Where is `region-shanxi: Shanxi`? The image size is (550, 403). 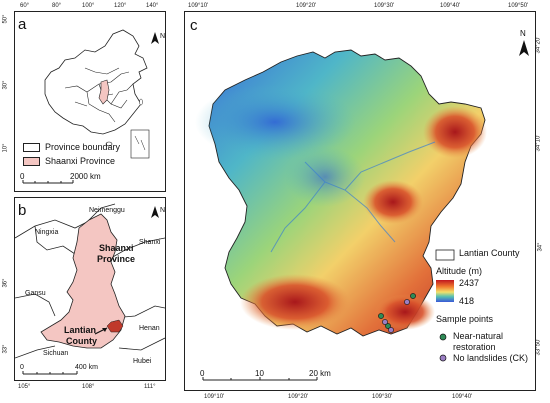 region-shanxi: Shanxi is located at coordinates (150, 242).